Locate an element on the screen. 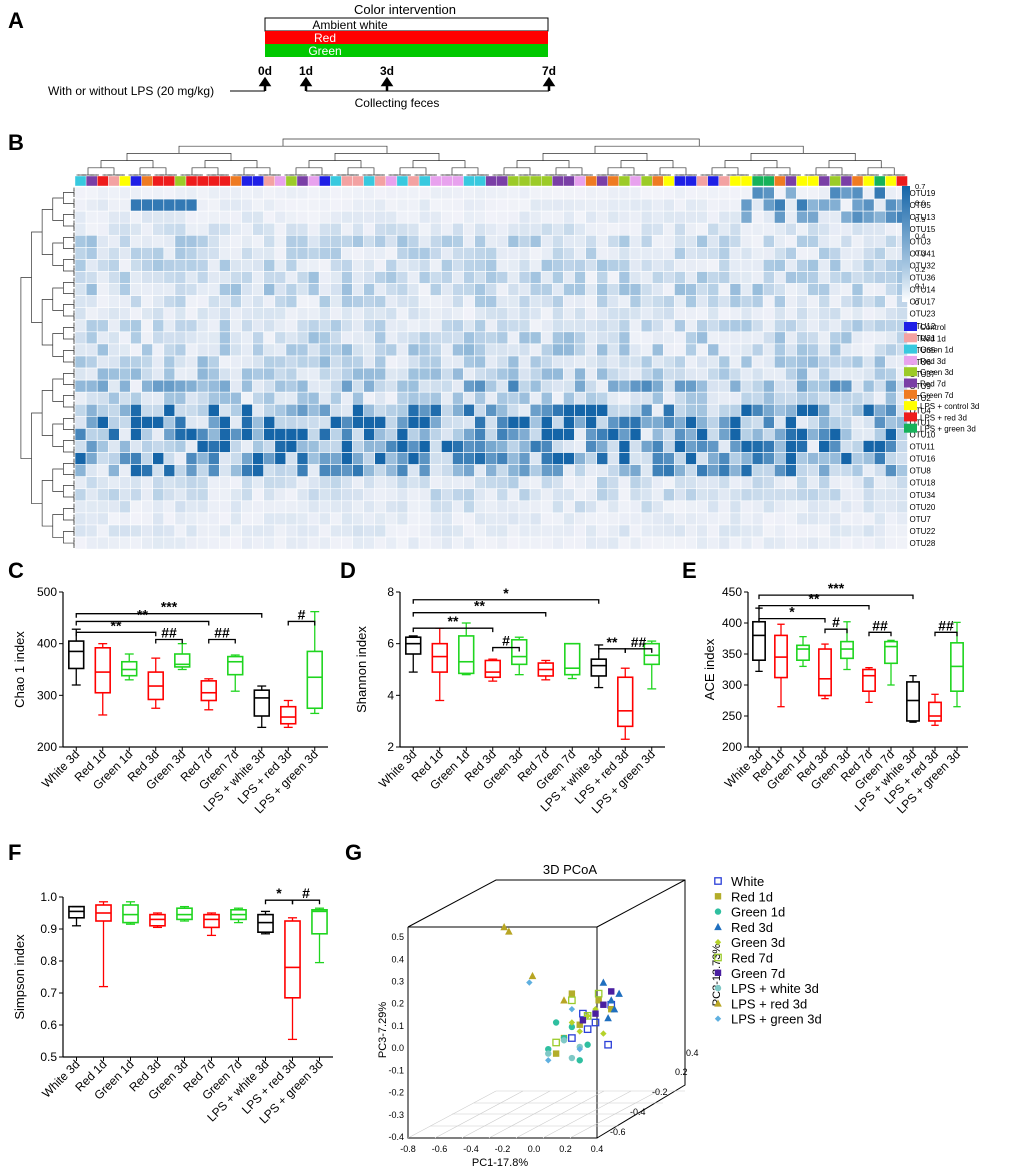 The image size is (1020, 1173). legend-label: LPS + green 3d is located at coordinates (948, 429).